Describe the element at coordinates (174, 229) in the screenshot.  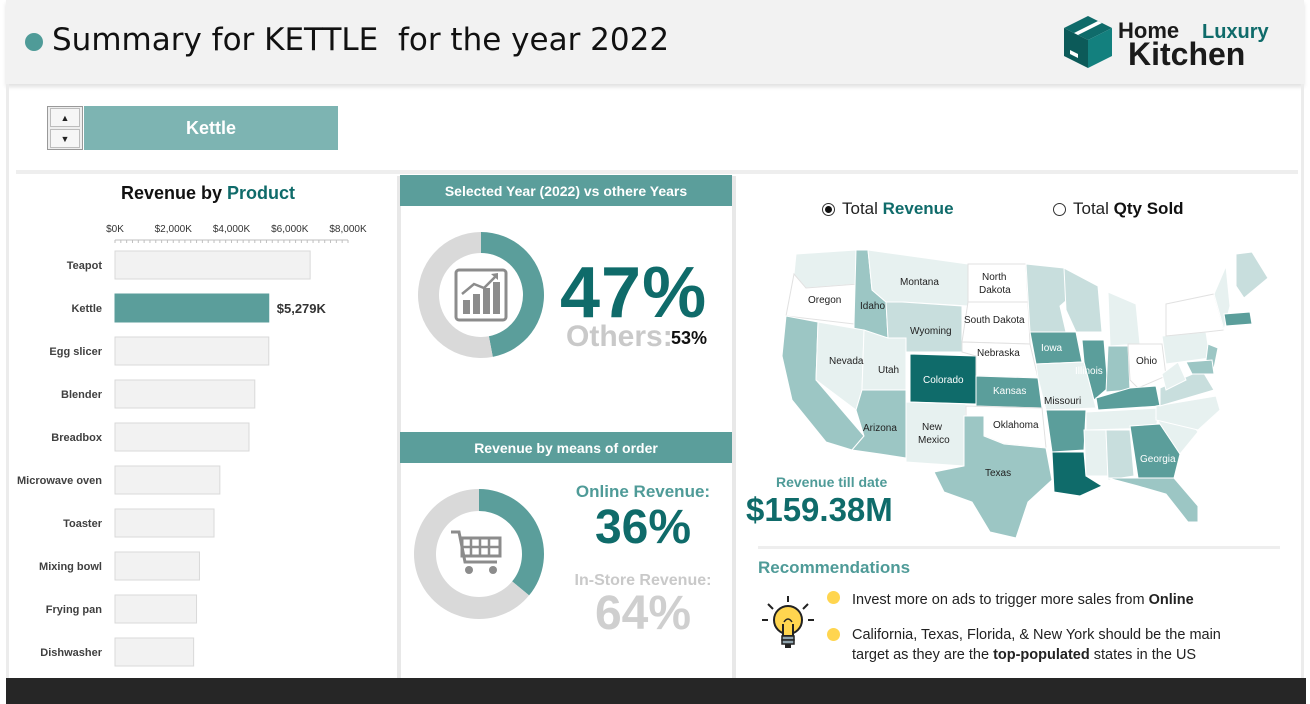
I see `x-tick-label: $2,000K` at that location.